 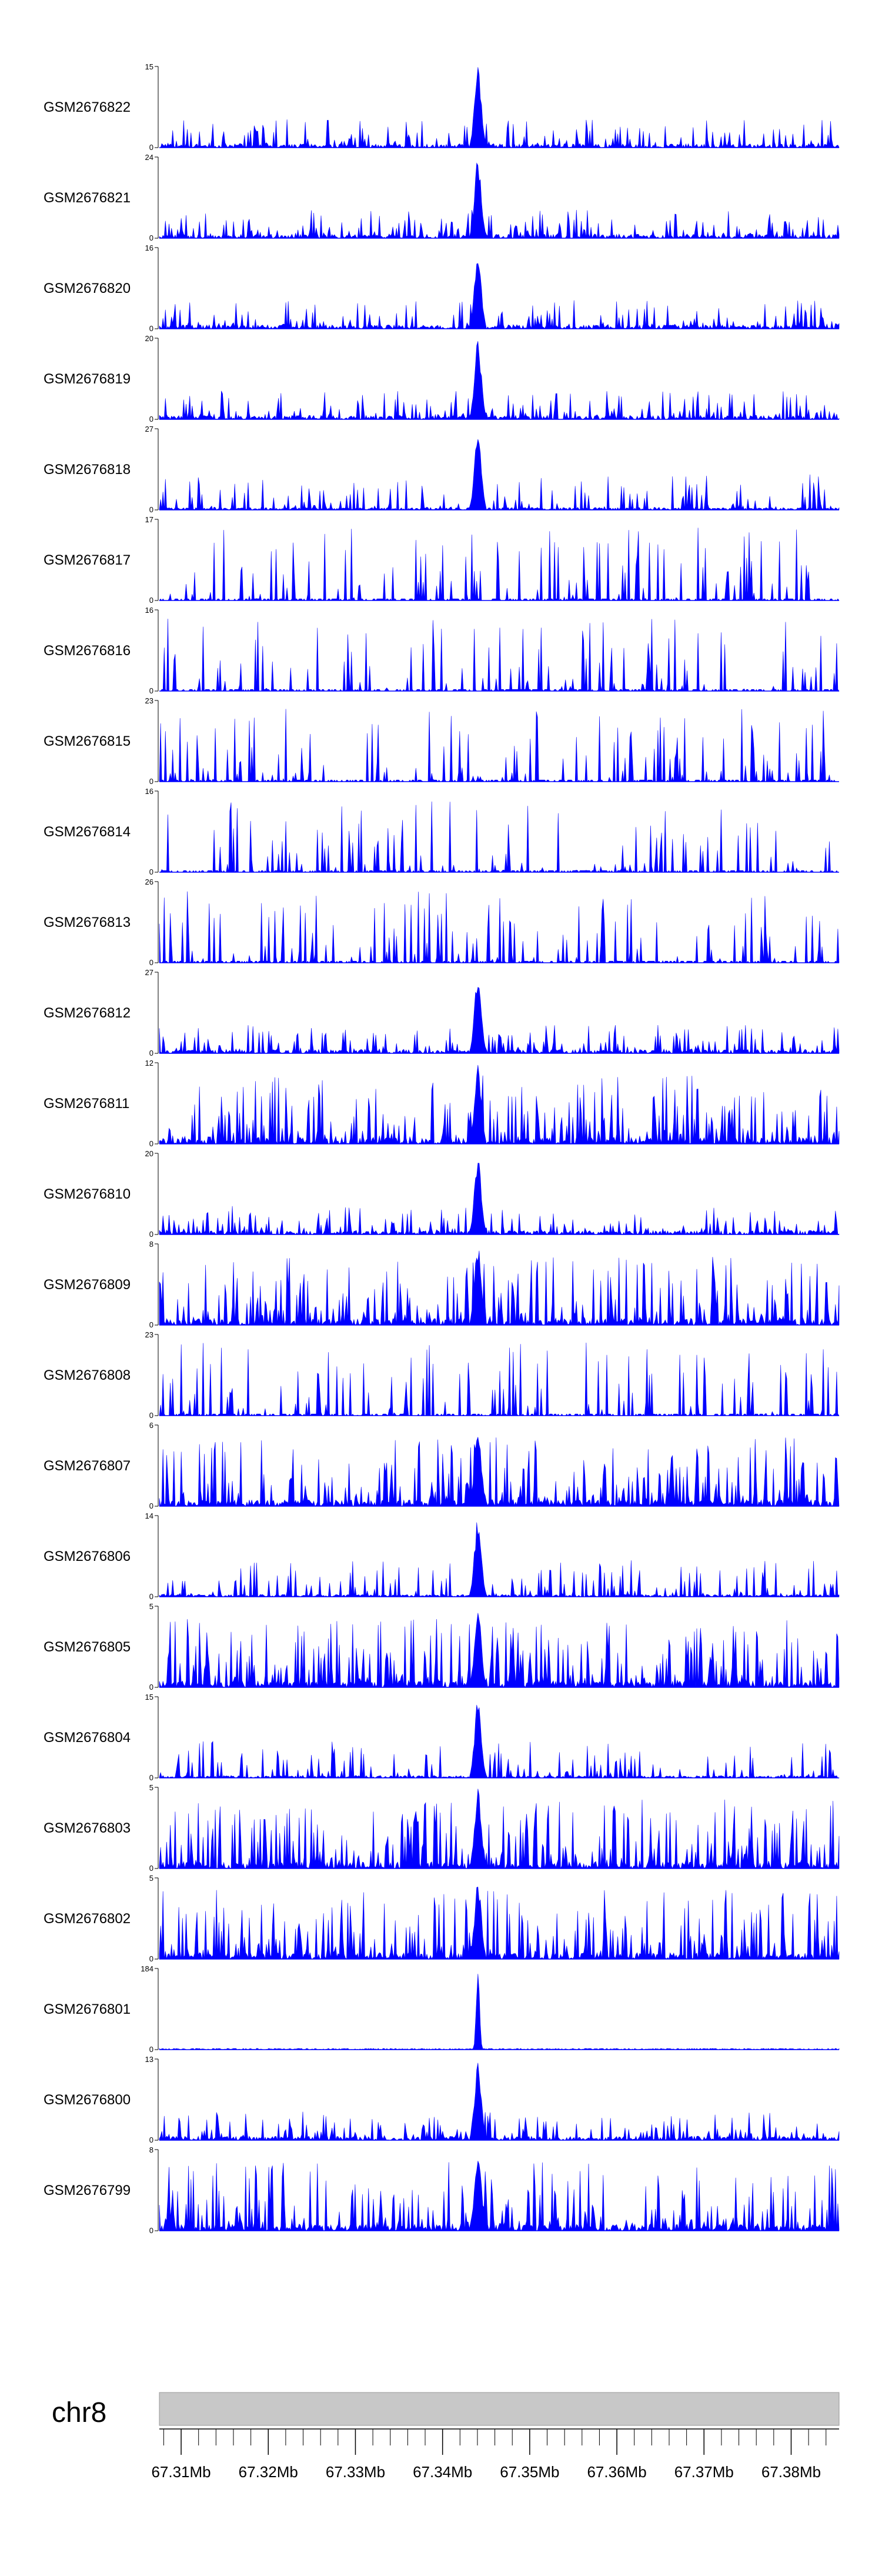 What do you see at coordinates (704, 2472) in the screenshot?
I see `tick-label: 67.37Mb` at bounding box center [704, 2472].